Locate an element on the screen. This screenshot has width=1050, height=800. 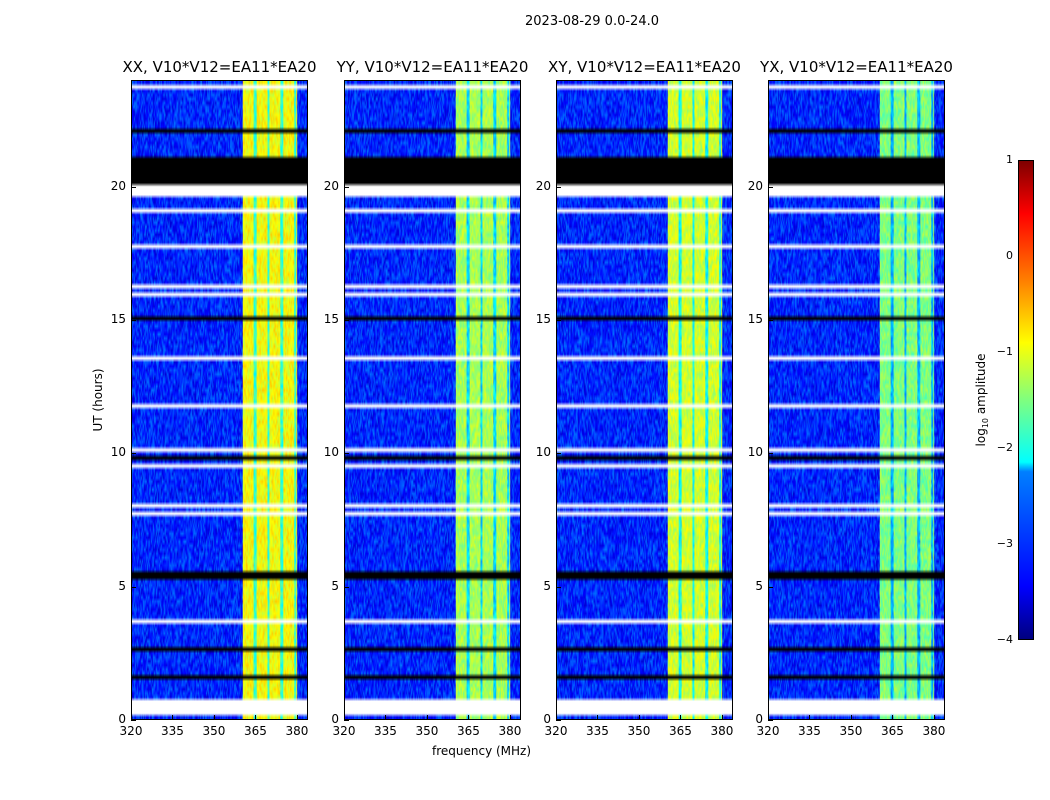
colorbar-tick-label: −4 is located at coordinates (1004, 639).